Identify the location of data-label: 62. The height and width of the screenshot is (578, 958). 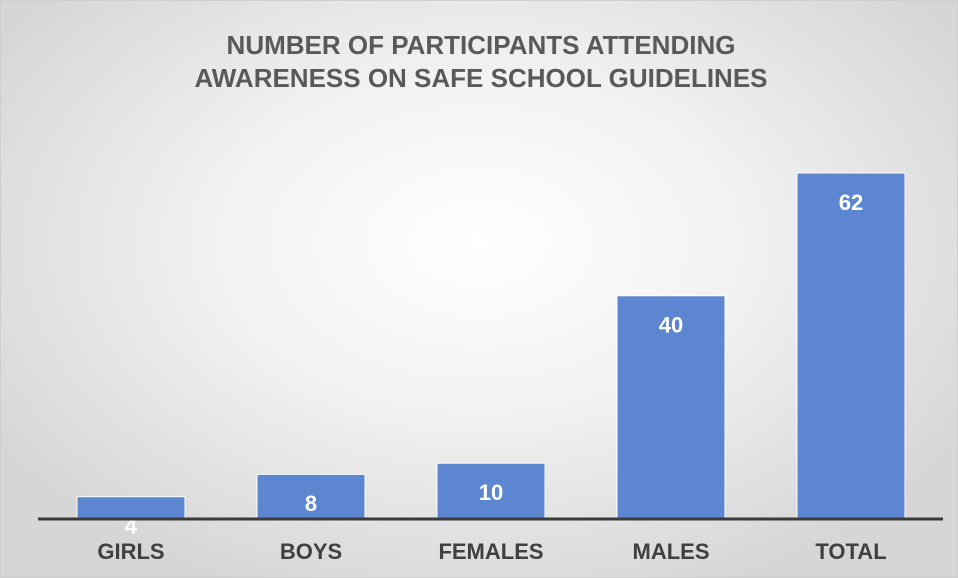
(851, 202).